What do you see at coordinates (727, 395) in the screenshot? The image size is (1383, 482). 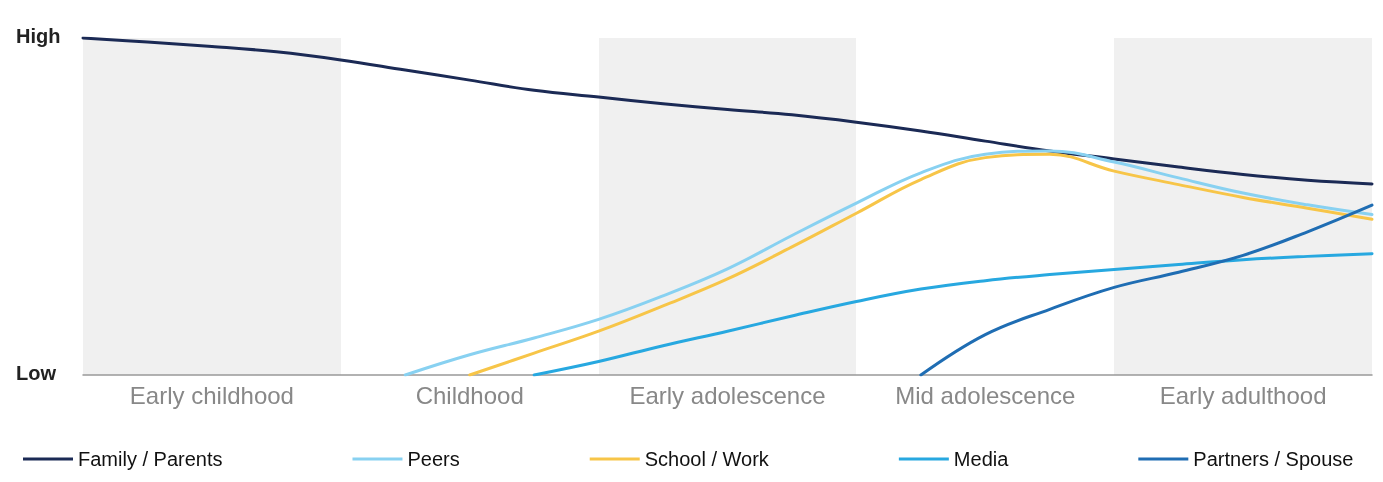 I see `x-tick-label: Early adolescence` at bounding box center [727, 395].